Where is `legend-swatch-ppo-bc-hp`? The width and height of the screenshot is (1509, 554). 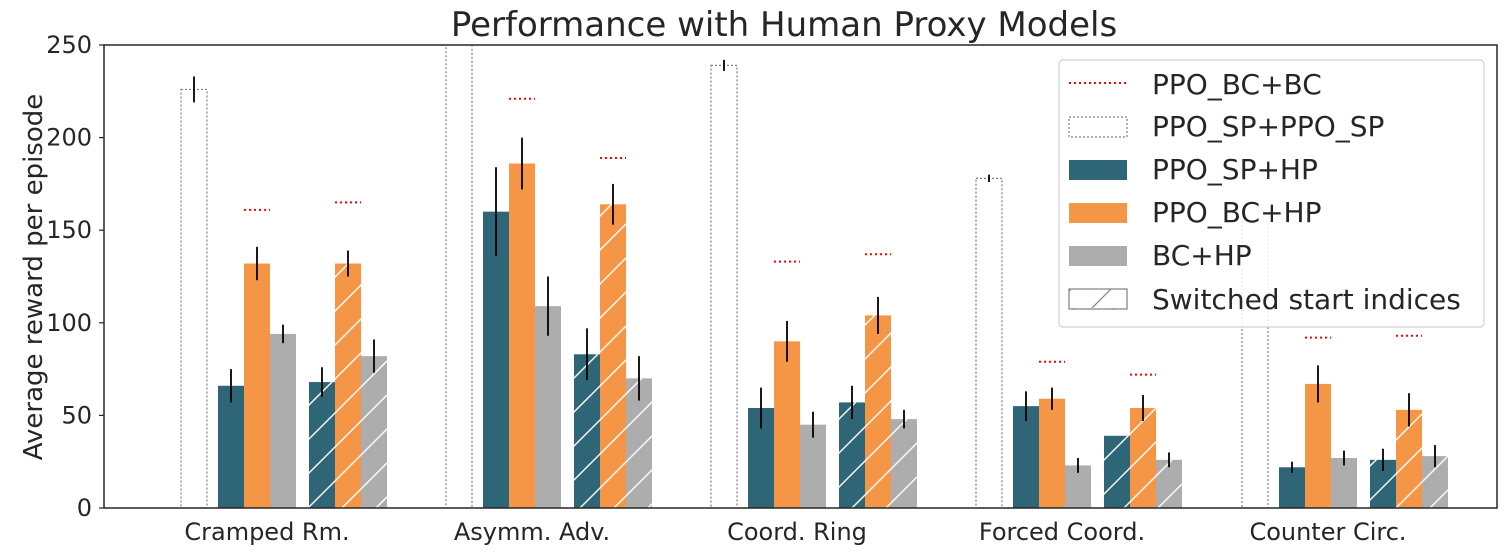
legend-swatch-ppo-bc-hp is located at coordinates (1098, 213).